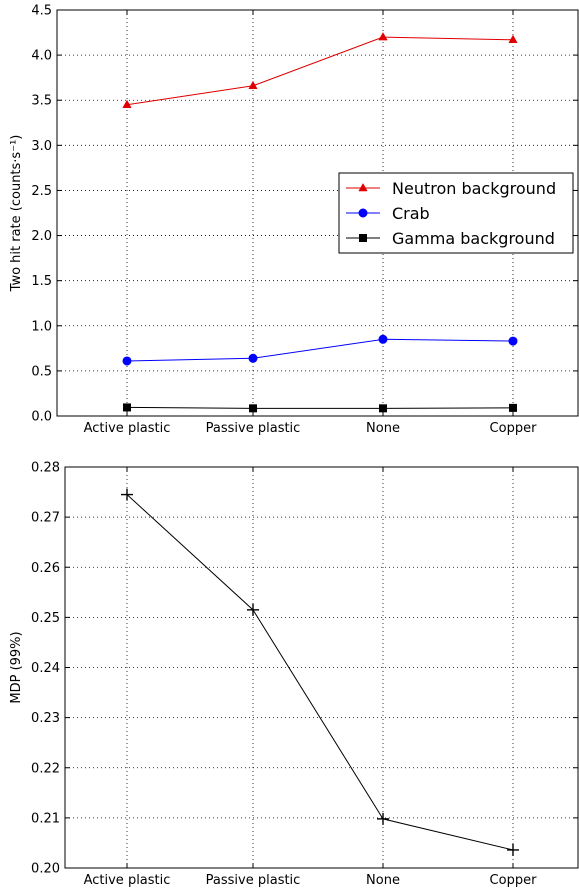 The height and width of the screenshot is (889, 579). What do you see at coordinates (45, 518) in the screenshot?
I see `mdp-chart-y-tick-label: 0.27` at bounding box center [45, 518].